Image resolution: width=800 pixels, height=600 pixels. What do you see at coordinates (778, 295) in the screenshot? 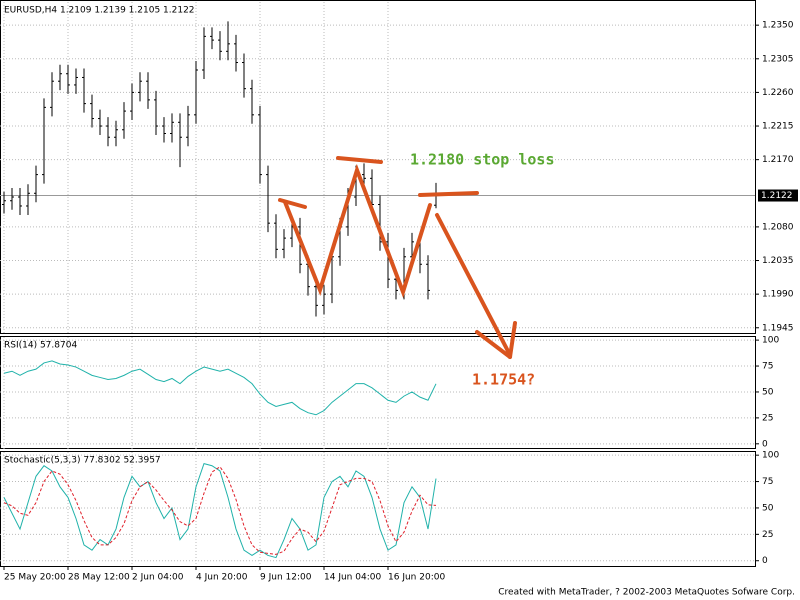
I see `y-tick-label: 1.1990` at bounding box center [778, 295].